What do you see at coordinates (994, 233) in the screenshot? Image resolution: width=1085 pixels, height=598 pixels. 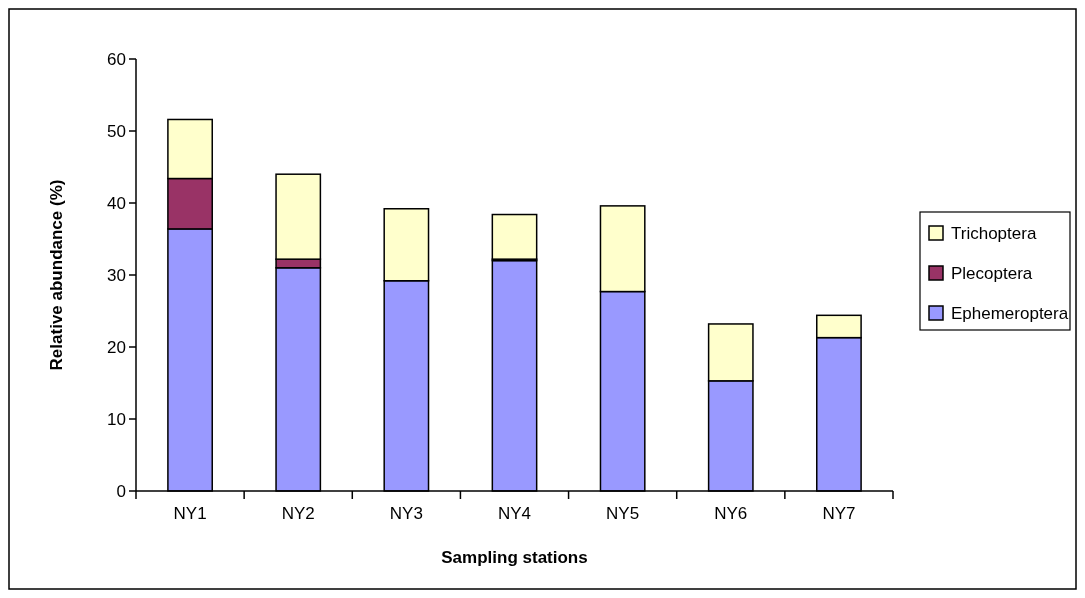 I see `legend-label: Trichoptera` at bounding box center [994, 233].